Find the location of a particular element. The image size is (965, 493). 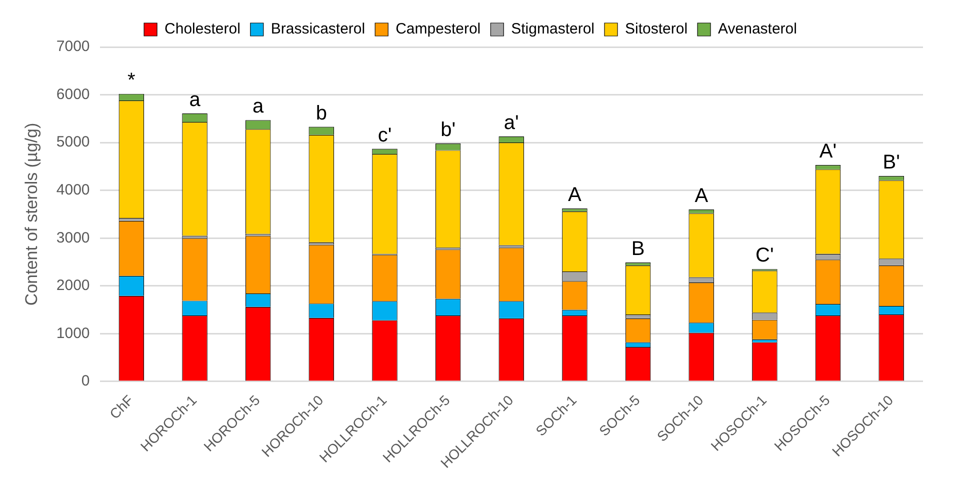

legend-label: Brassicasterol is located at coordinates (318, 29).